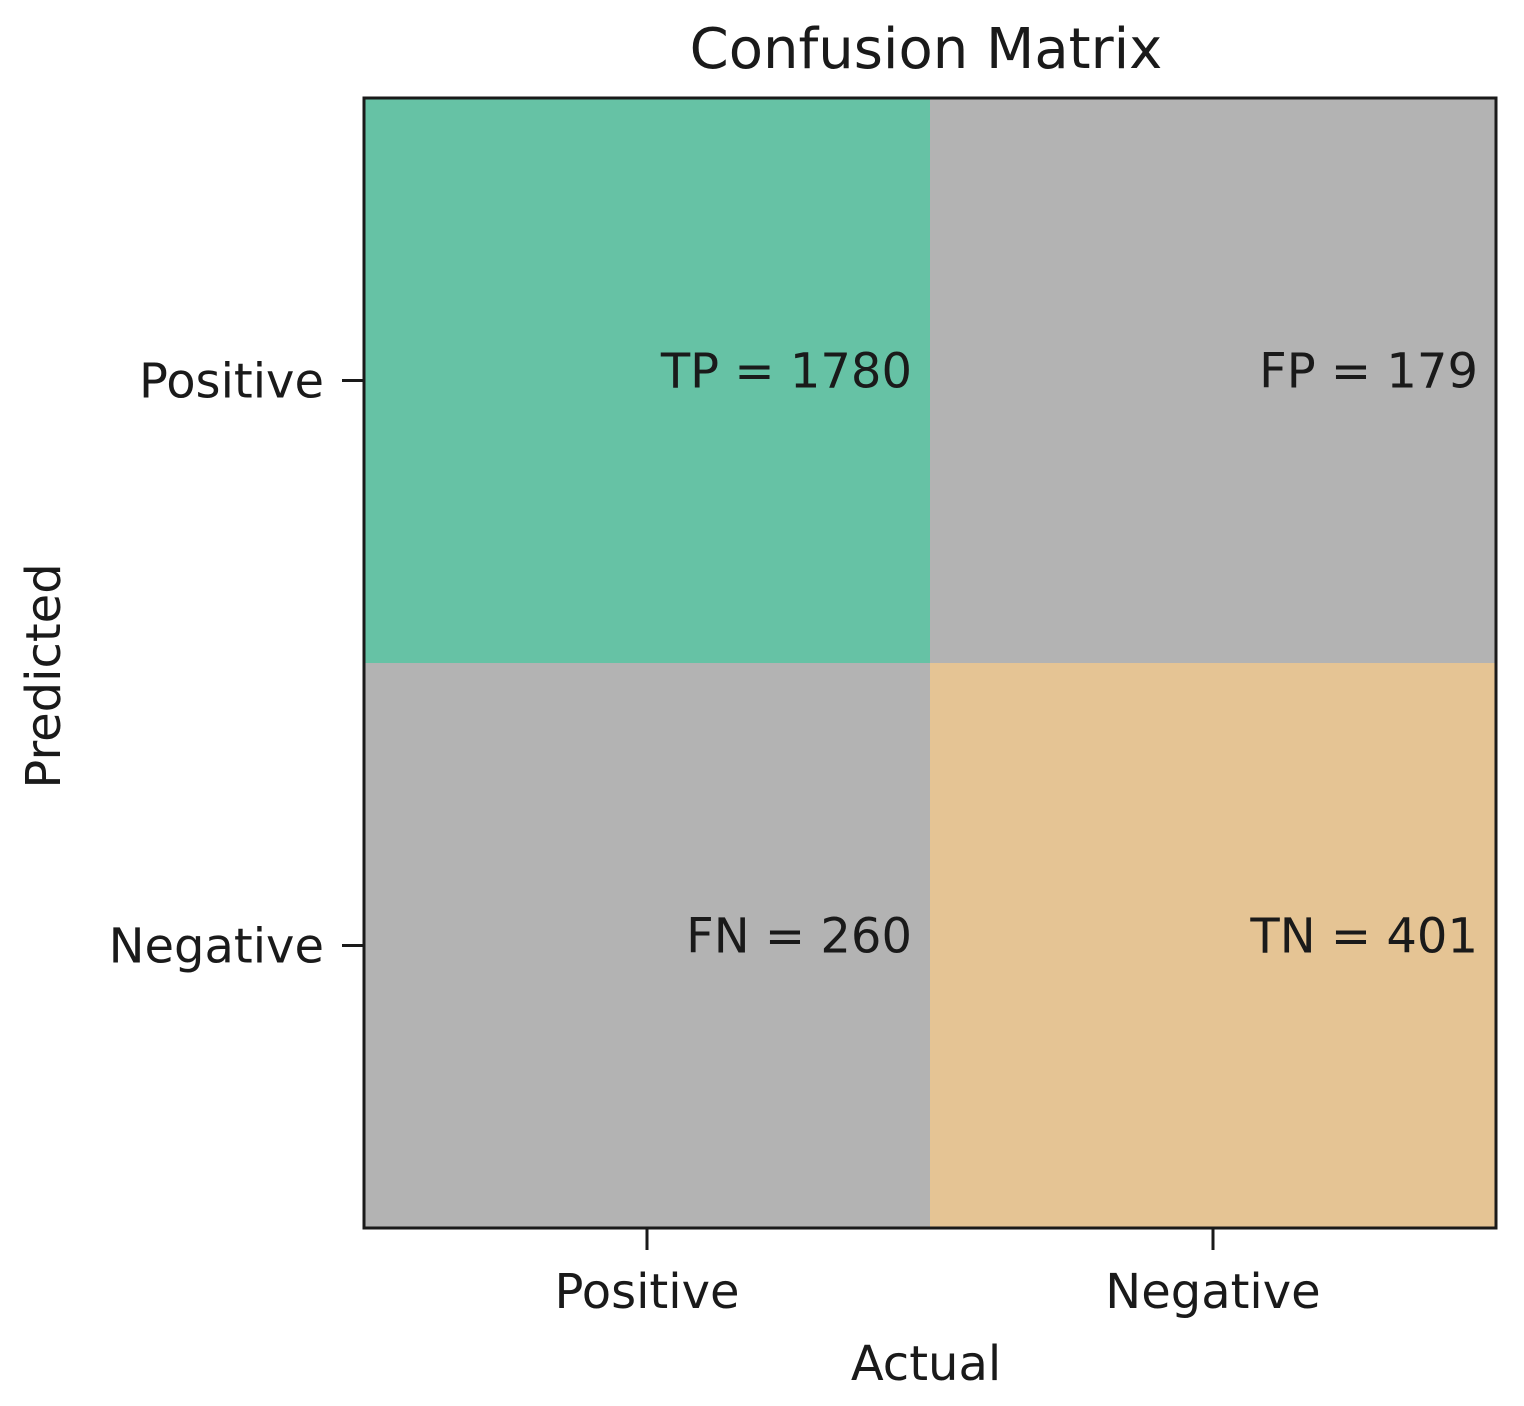 Image resolution: width=1524 pixels, height=1406 pixels. What do you see at coordinates (937, 1274) in the screenshot?
I see `x-axis-ticks: Positive Negative` at bounding box center [937, 1274].